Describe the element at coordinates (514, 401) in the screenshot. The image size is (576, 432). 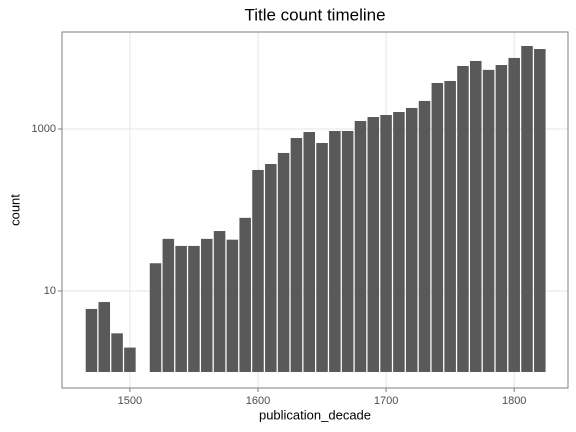
I see `x-tick-label: 1800` at that location.